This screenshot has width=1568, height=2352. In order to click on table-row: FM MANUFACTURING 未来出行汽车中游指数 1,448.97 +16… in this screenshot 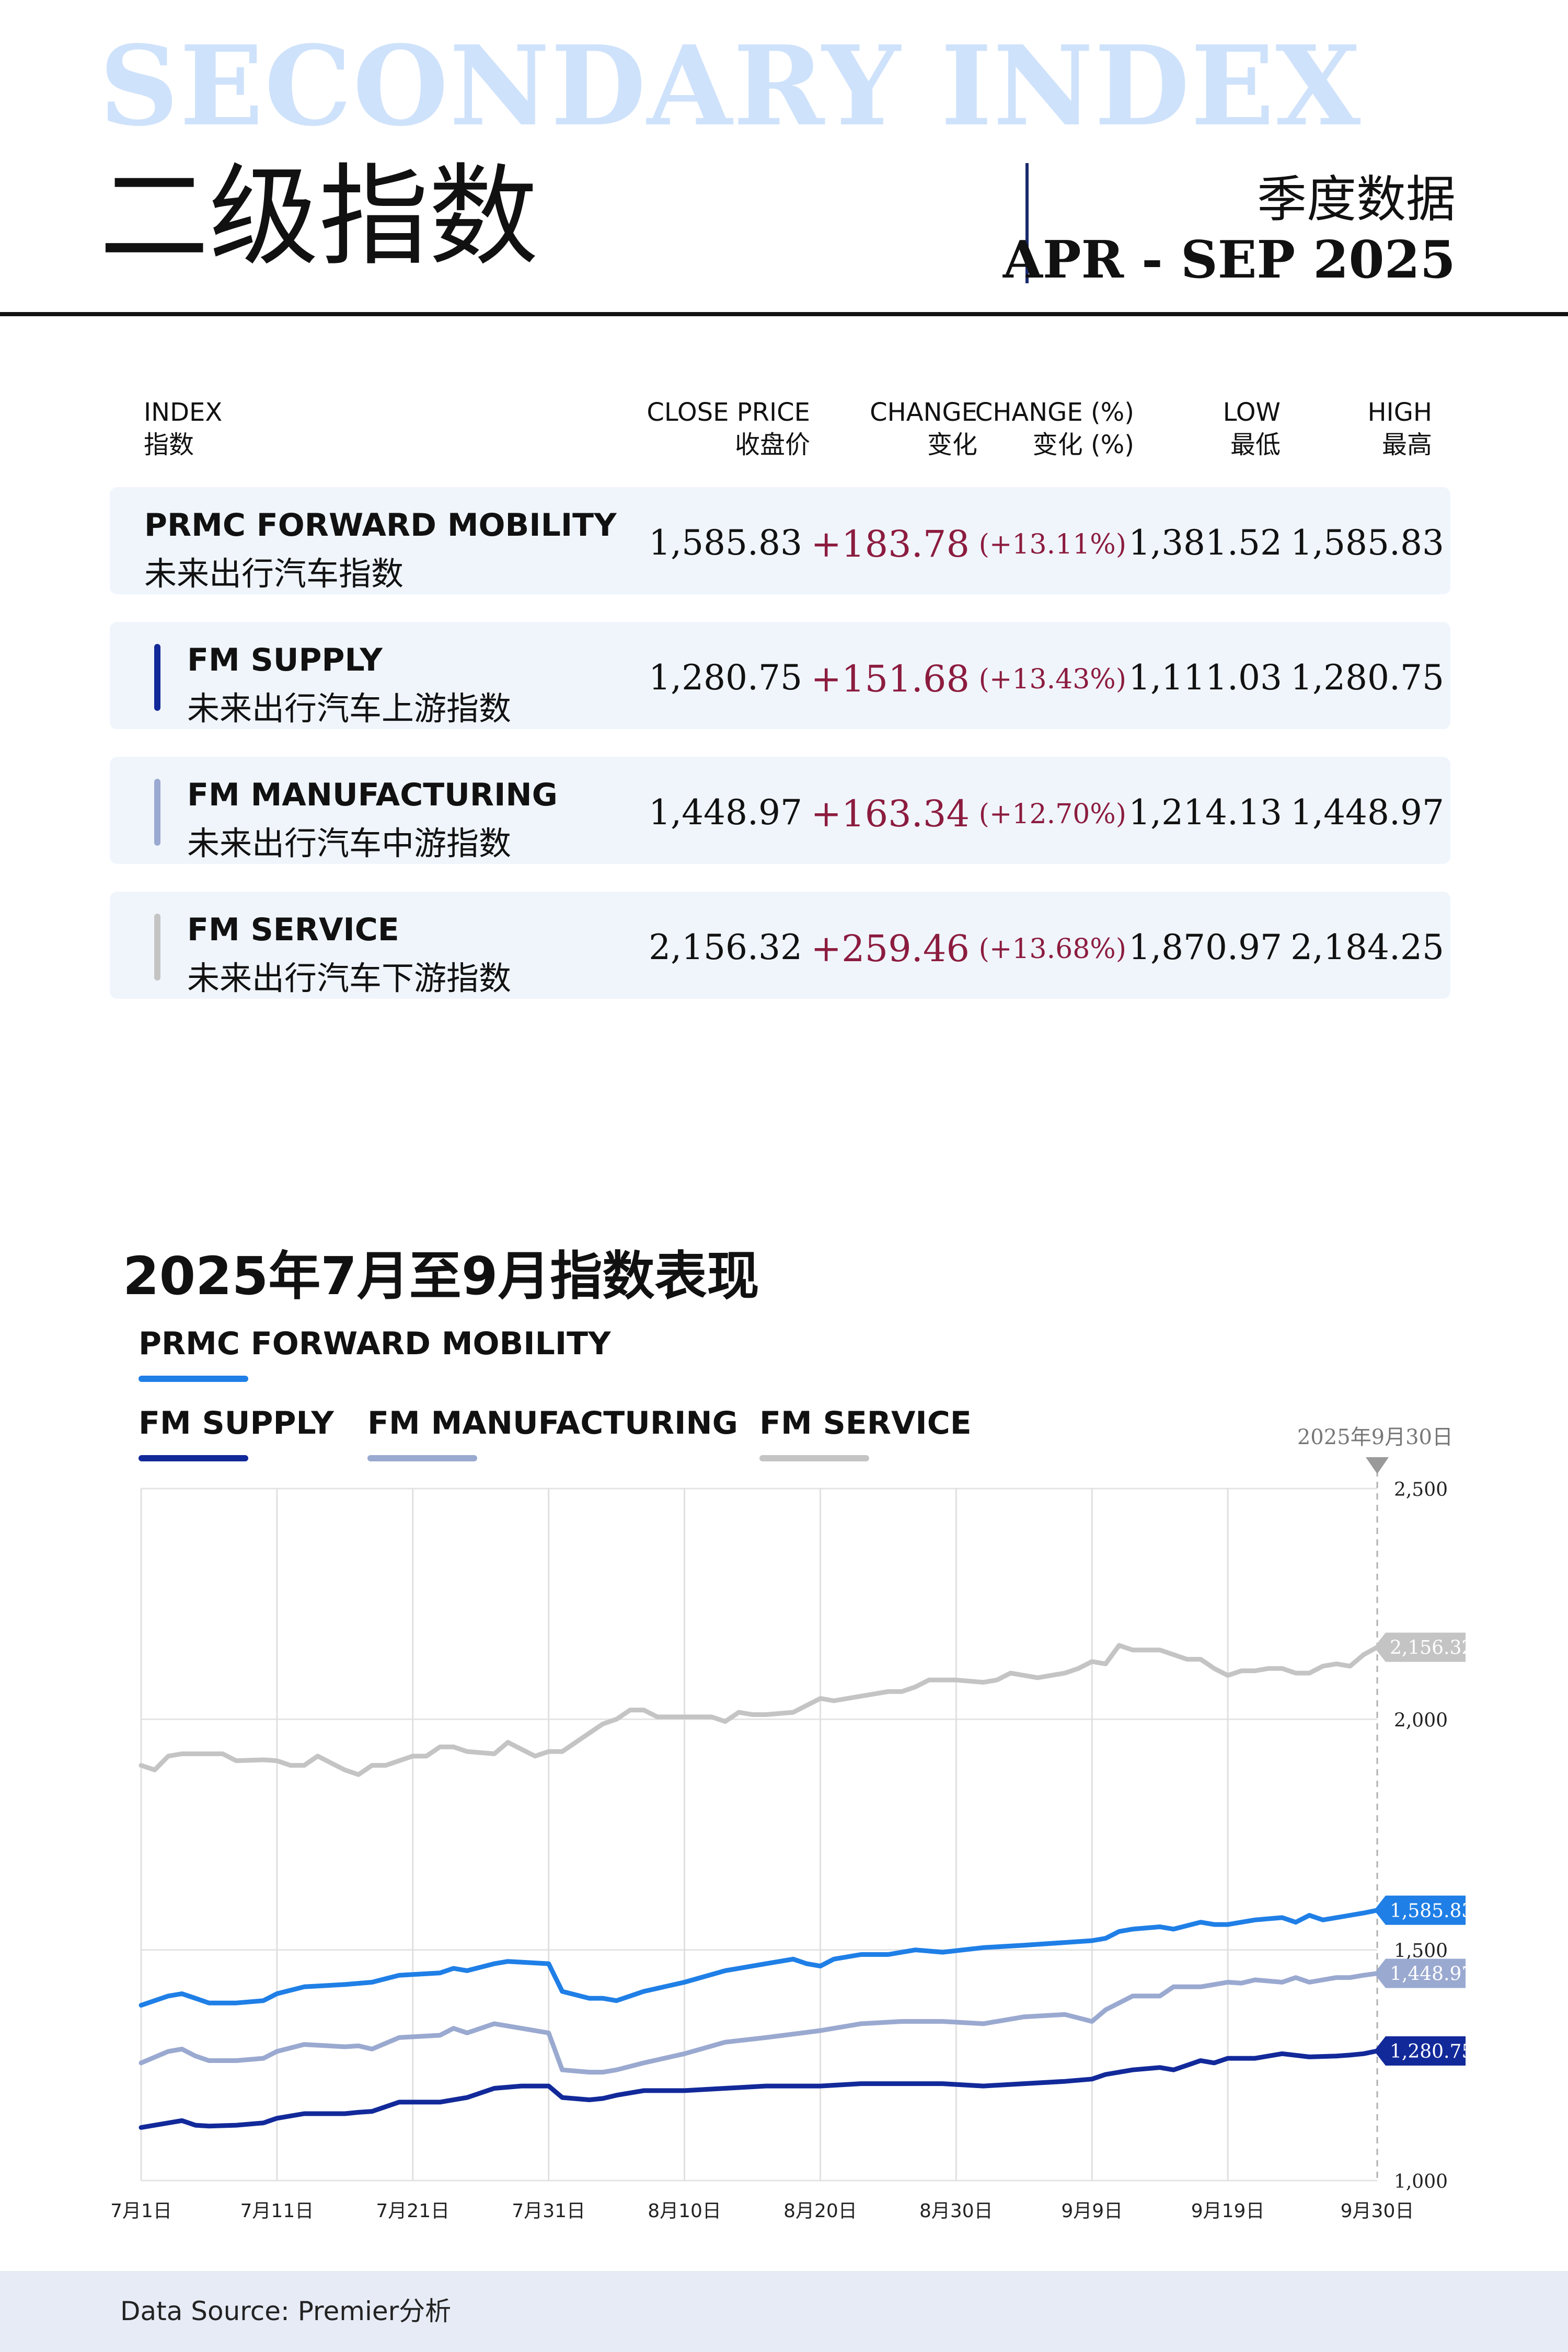, I will do `click(780, 810)`.